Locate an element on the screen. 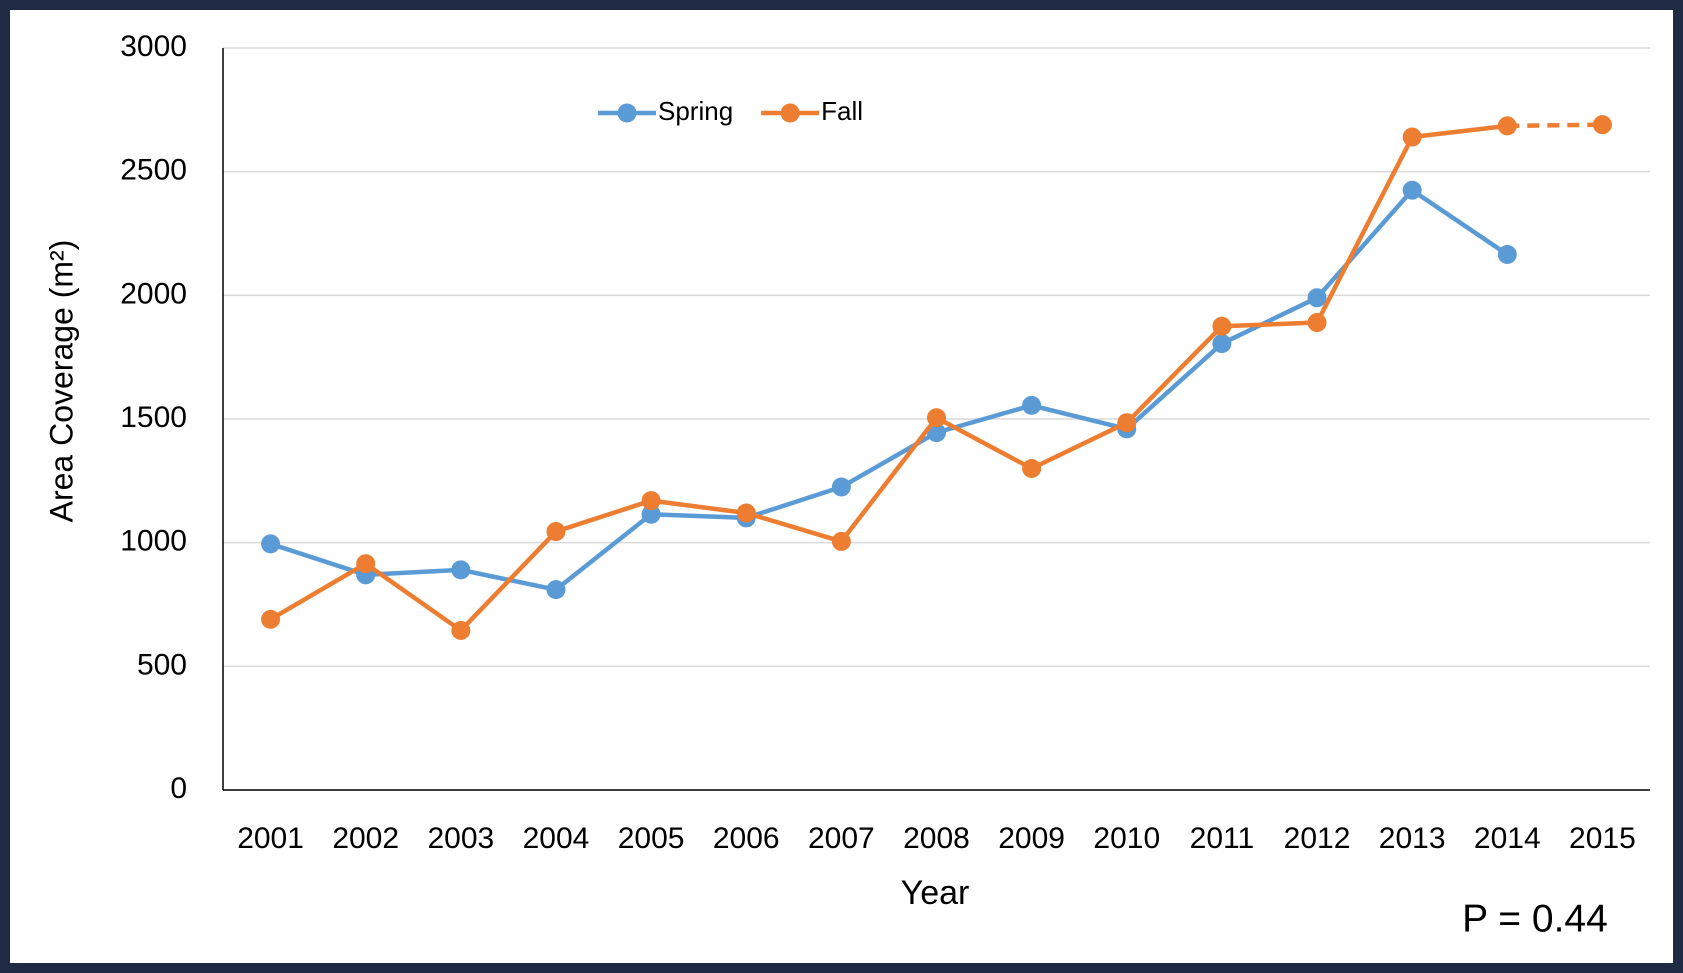 The width and height of the screenshot is (1683, 973). x-tick-label: 2013 is located at coordinates (1412, 838).